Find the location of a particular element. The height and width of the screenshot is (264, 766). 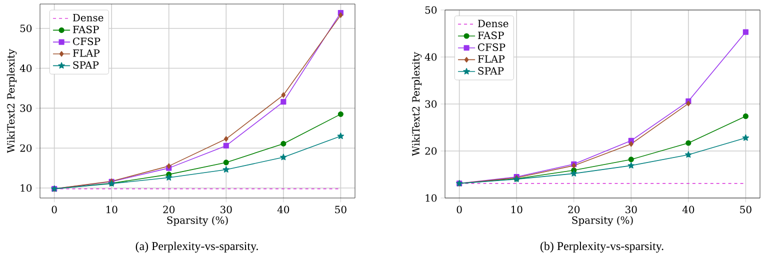

text: (a) Perplexity-vs-sparsity. is located at coordinates (197, 247).